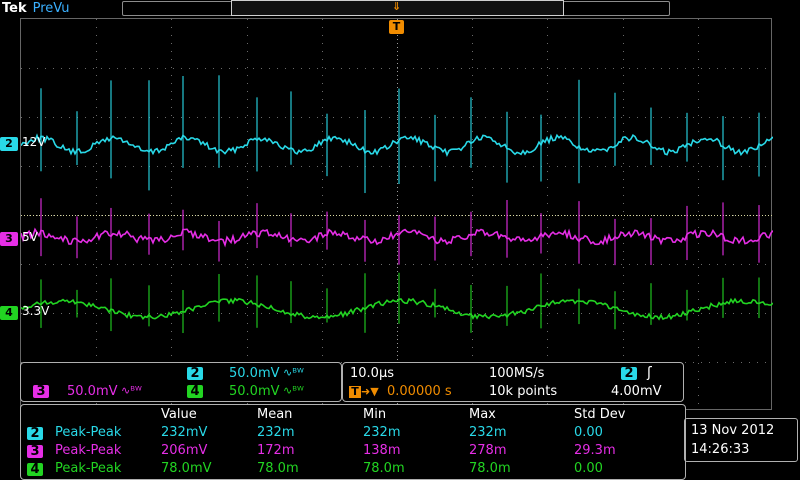  I want to click on sample-rate: 100MS/s, so click(517, 373).